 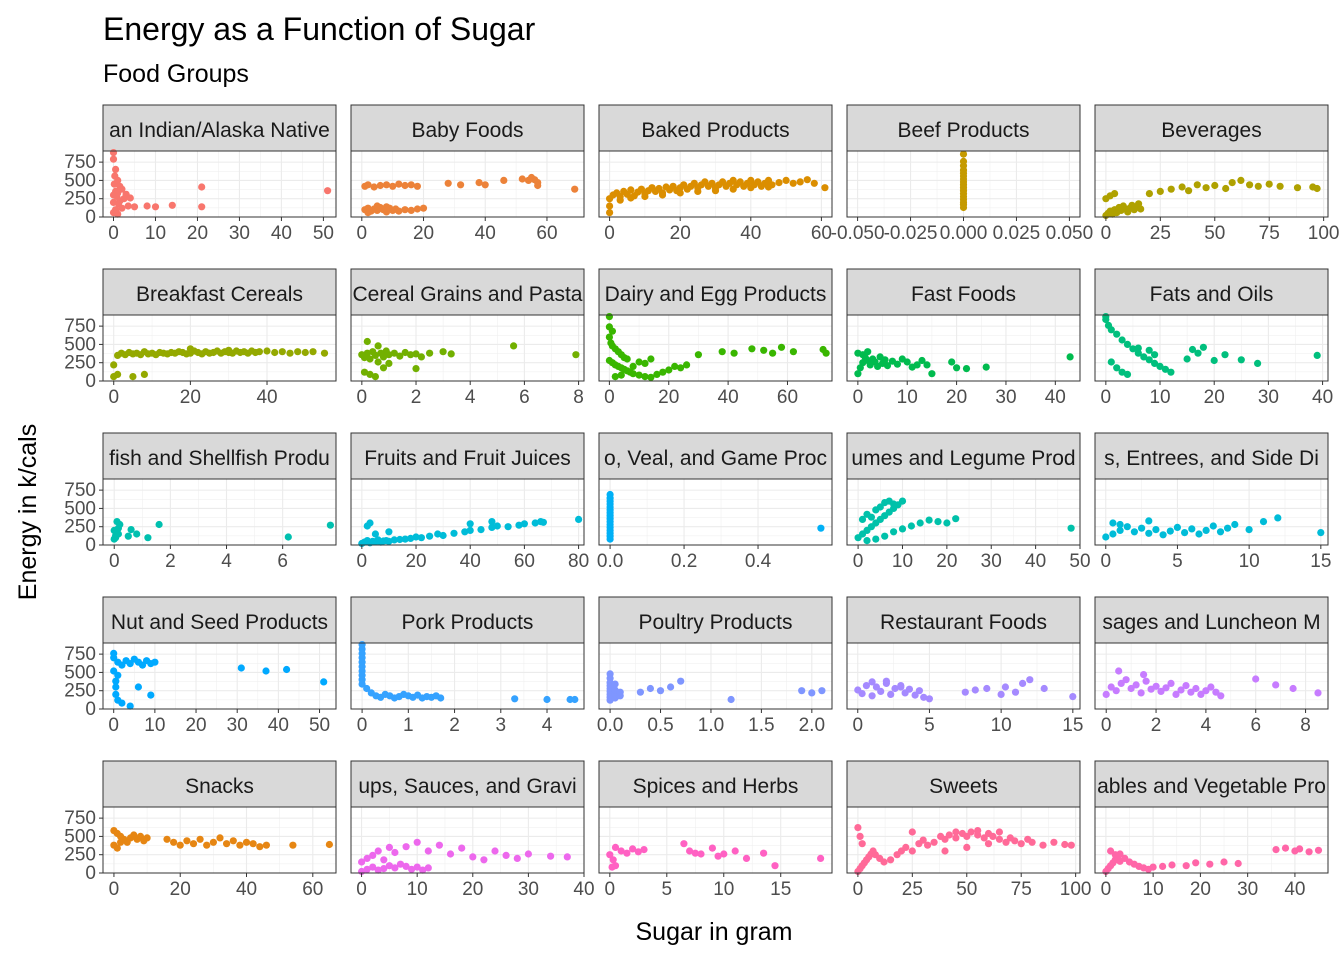 I want to click on facet-strip-label: Breakfast Cereals, so click(x=219, y=294).